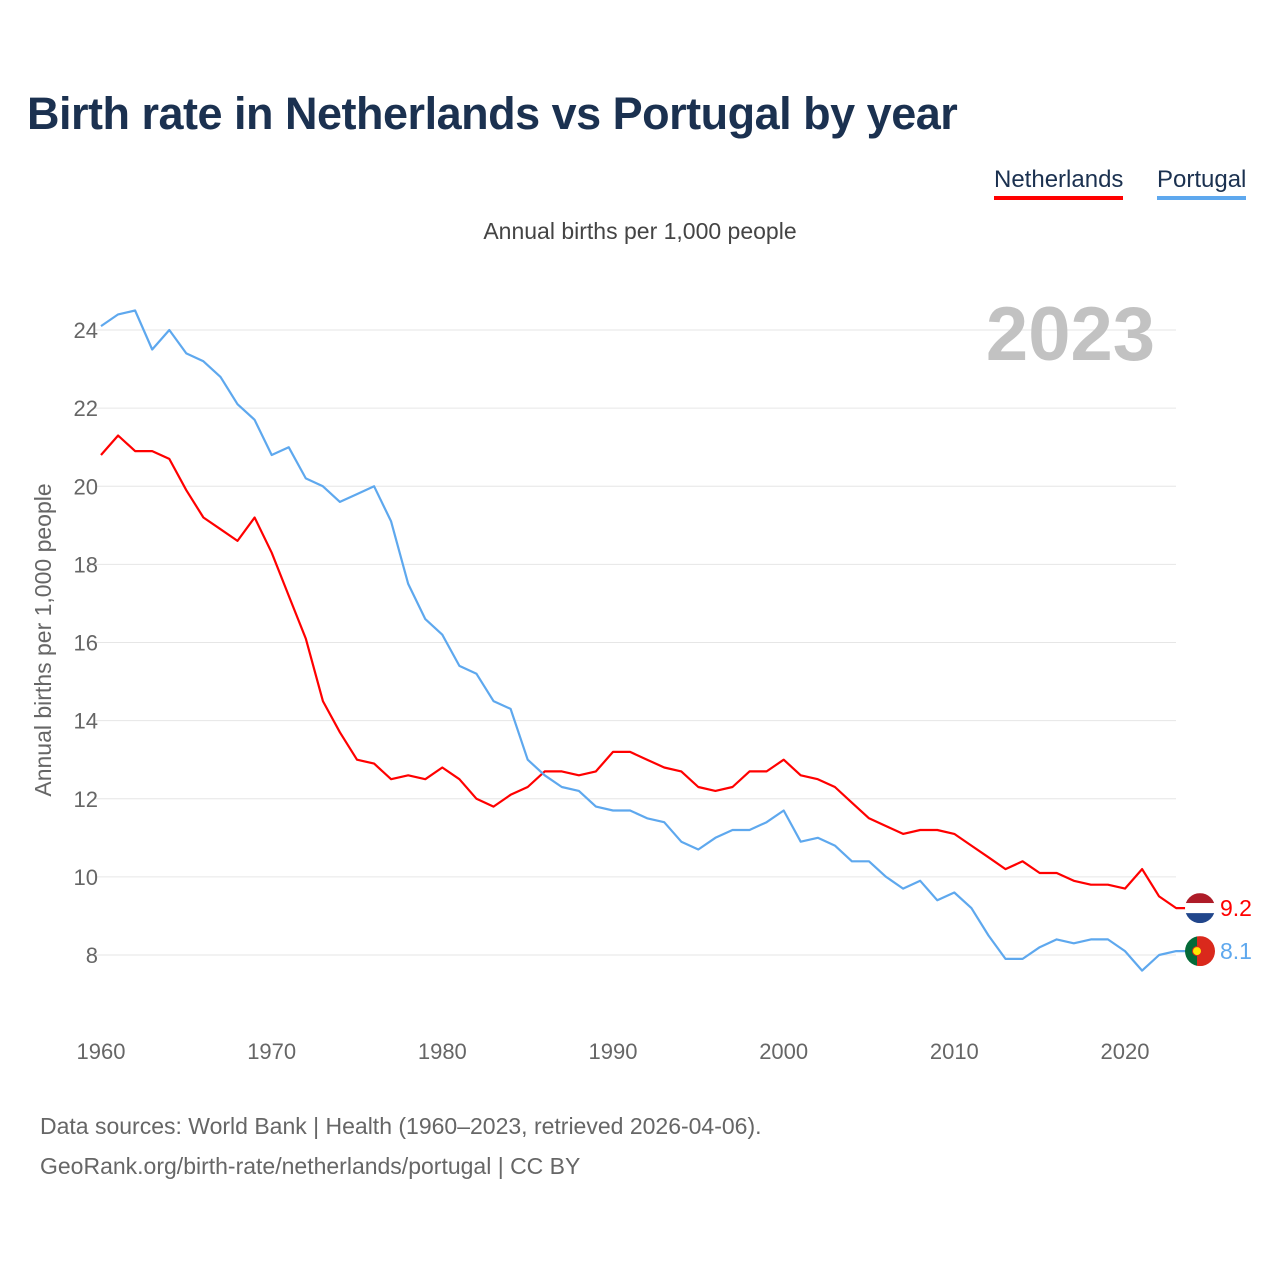 The height and width of the screenshot is (1280, 1280). What do you see at coordinates (1059, 183) in the screenshot?
I see `legend-netherlands: Netherlands` at bounding box center [1059, 183].